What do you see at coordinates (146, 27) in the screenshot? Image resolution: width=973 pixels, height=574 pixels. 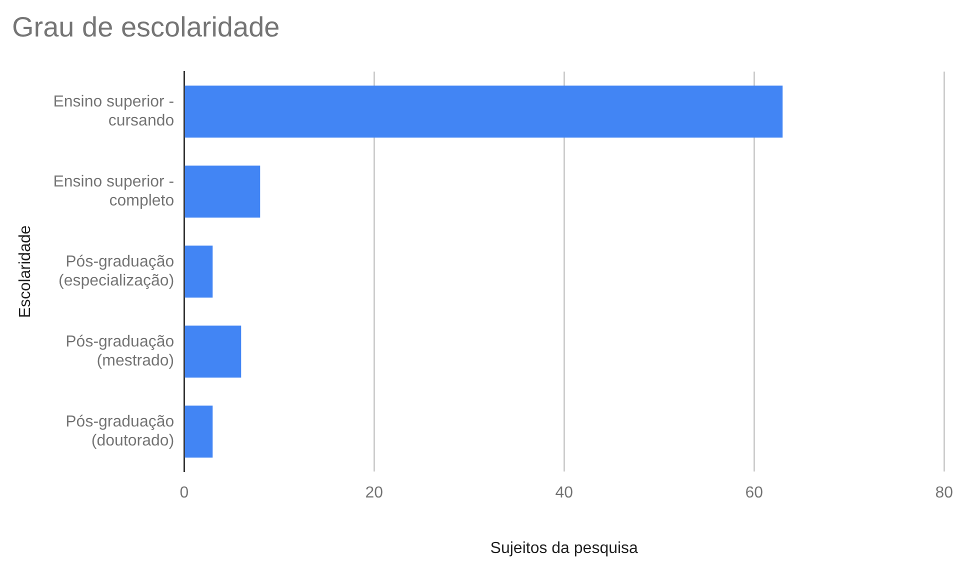 I see `chart-title: Grau de escolaridade` at bounding box center [146, 27].